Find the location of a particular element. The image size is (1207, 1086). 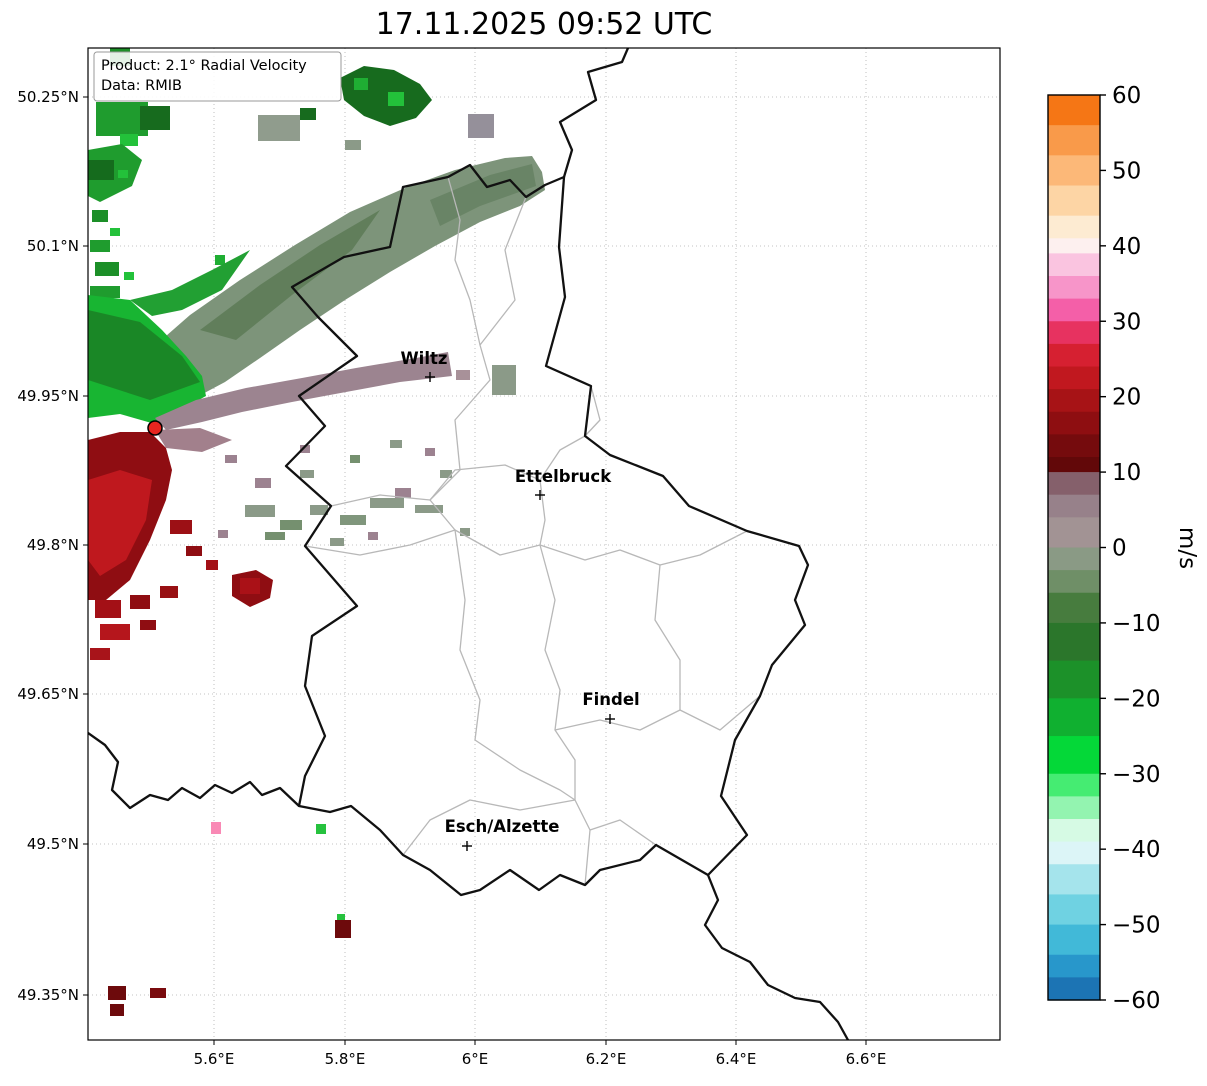

page-title: 17.11.2025 09:52 UTC is located at coordinates (544, 24).